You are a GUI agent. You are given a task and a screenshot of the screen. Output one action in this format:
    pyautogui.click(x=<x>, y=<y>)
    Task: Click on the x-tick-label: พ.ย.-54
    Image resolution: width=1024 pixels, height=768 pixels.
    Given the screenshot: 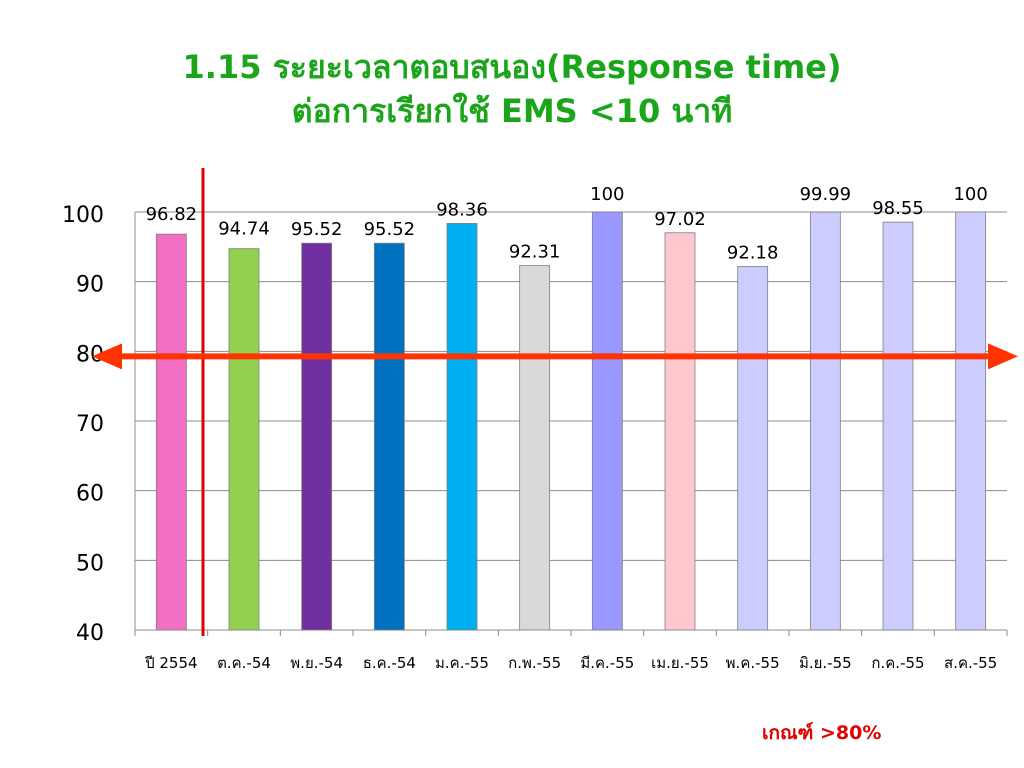 What is the action you would take?
    pyautogui.click(x=316, y=663)
    